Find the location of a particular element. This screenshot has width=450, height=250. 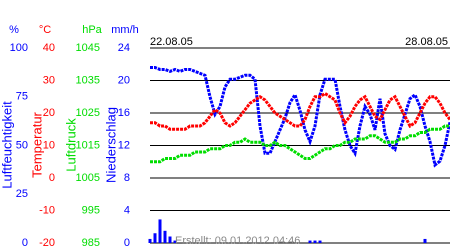

y-tick-label: 30 is located at coordinates (49, 80).